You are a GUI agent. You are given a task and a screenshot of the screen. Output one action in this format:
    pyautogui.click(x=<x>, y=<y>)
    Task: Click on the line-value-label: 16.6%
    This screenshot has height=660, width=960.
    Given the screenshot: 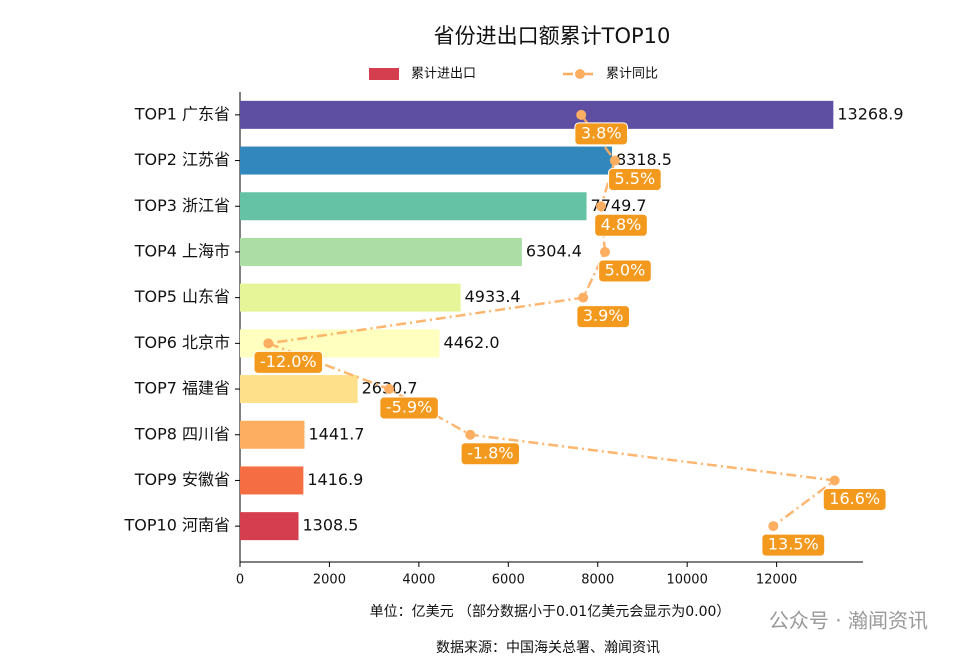 What is the action you would take?
    pyautogui.click(x=854, y=499)
    